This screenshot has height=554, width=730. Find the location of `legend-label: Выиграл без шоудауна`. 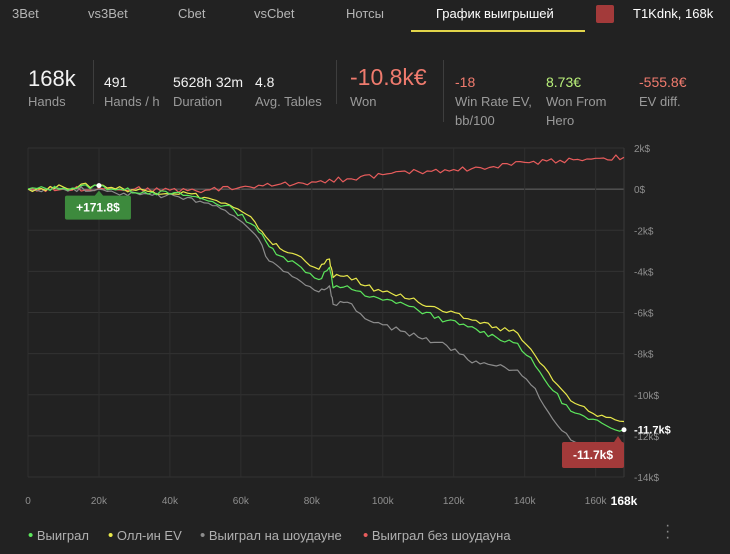

legend-label: Выиграл без шоудауна is located at coordinates (441, 535).